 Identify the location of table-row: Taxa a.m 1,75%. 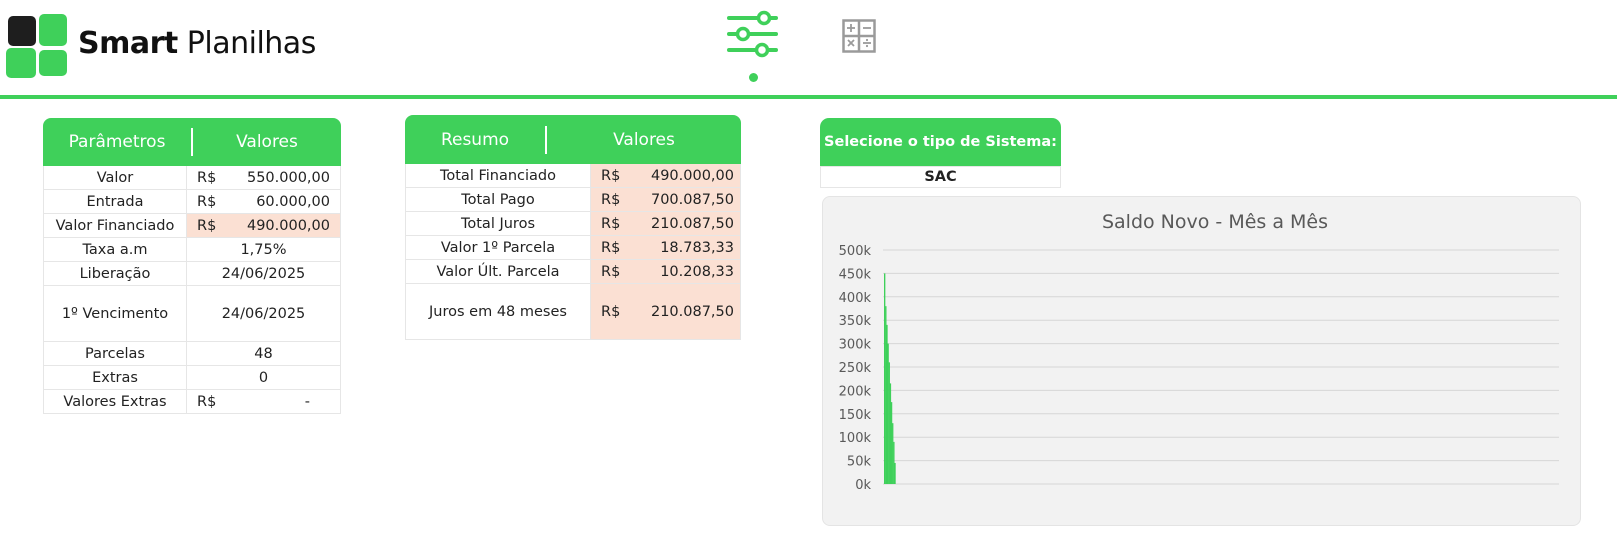
(192, 250).